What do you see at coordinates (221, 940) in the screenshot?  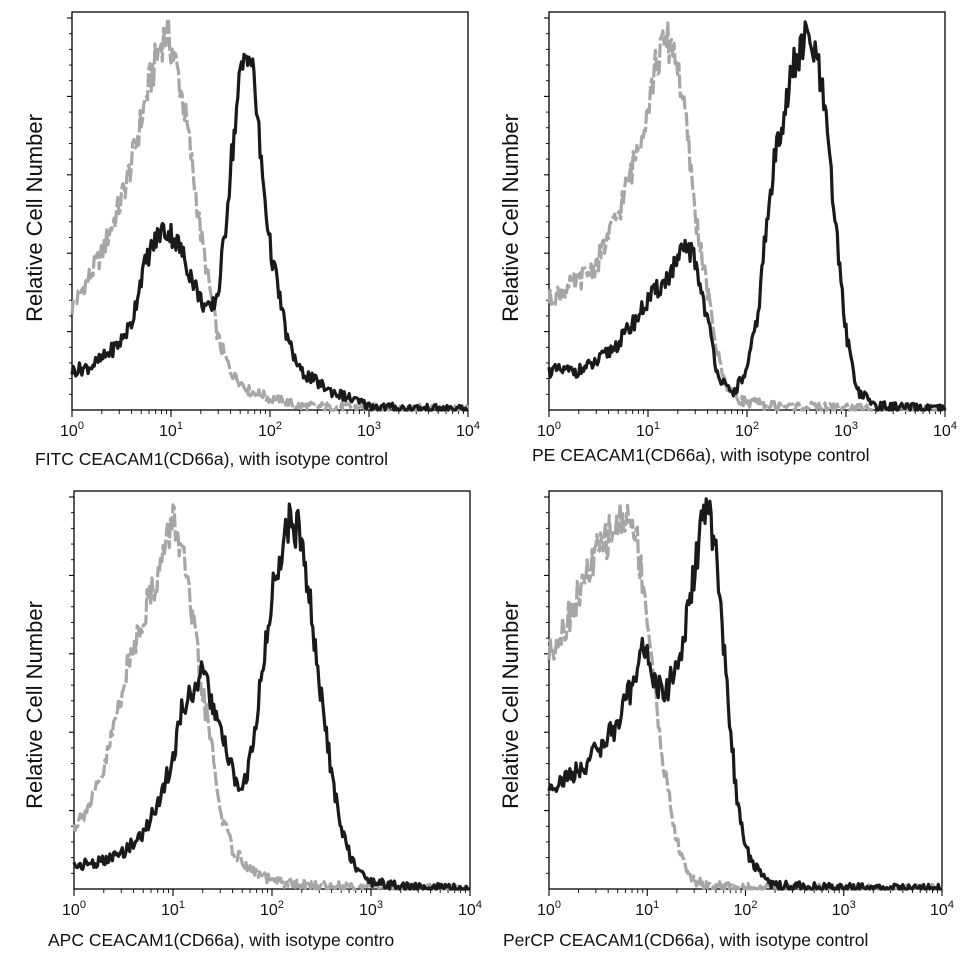 I see `x-axis-label: APC CEACAM1(CD66a), with isotype contro` at bounding box center [221, 940].